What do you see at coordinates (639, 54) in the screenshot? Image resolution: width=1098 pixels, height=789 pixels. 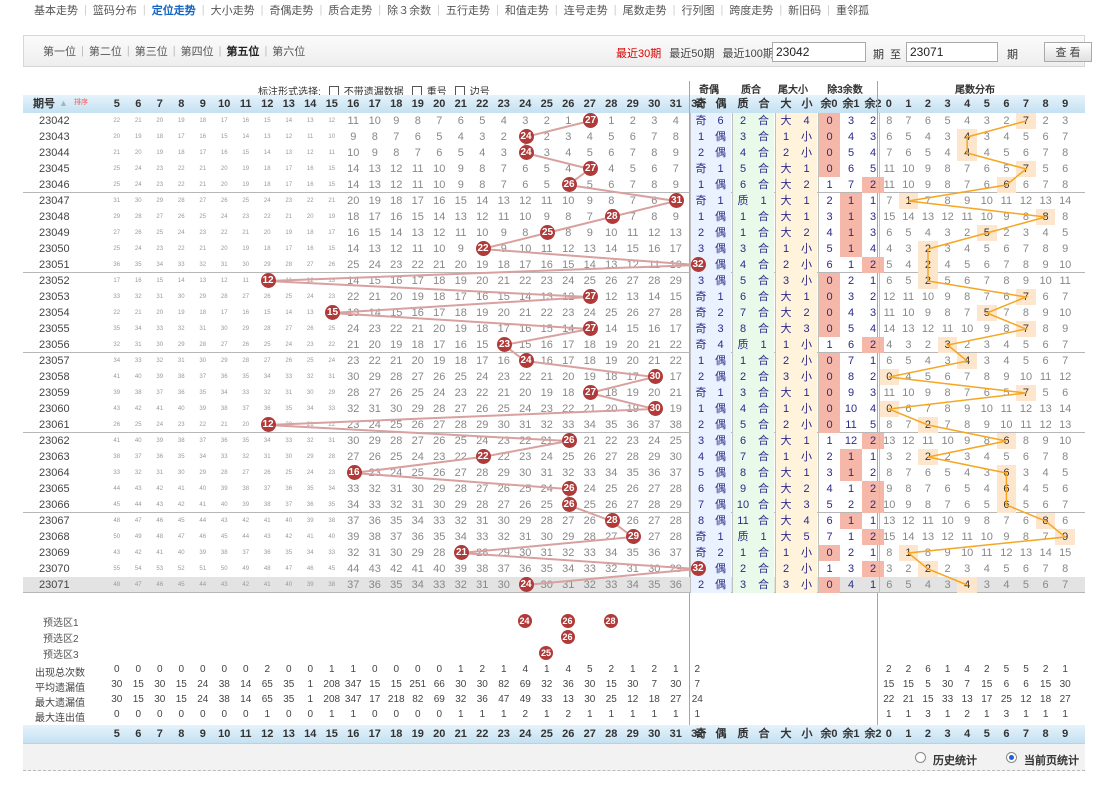 I see `period-link: 最近30期` at bounding box center [639, 54].